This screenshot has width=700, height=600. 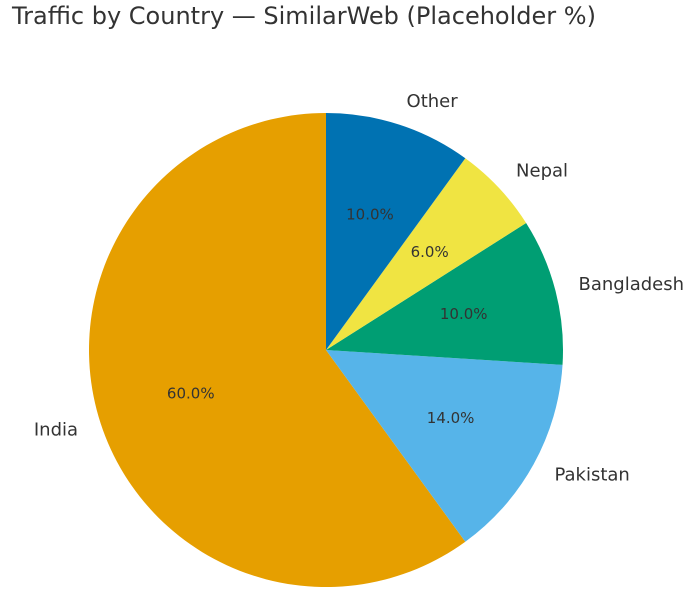 I want to click on value-label: 14.0%, so click(x=451, y=418).